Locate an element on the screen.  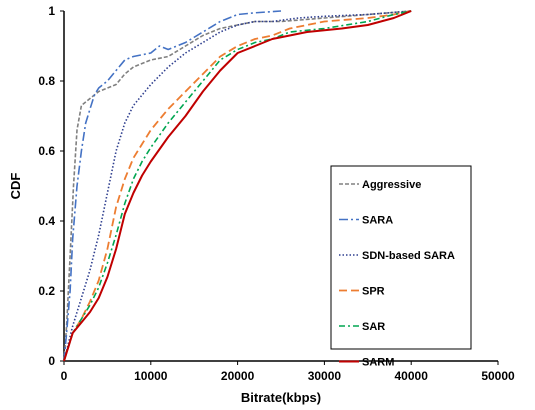
legend-label-sara: SARA is located at coordinates (377, 221).